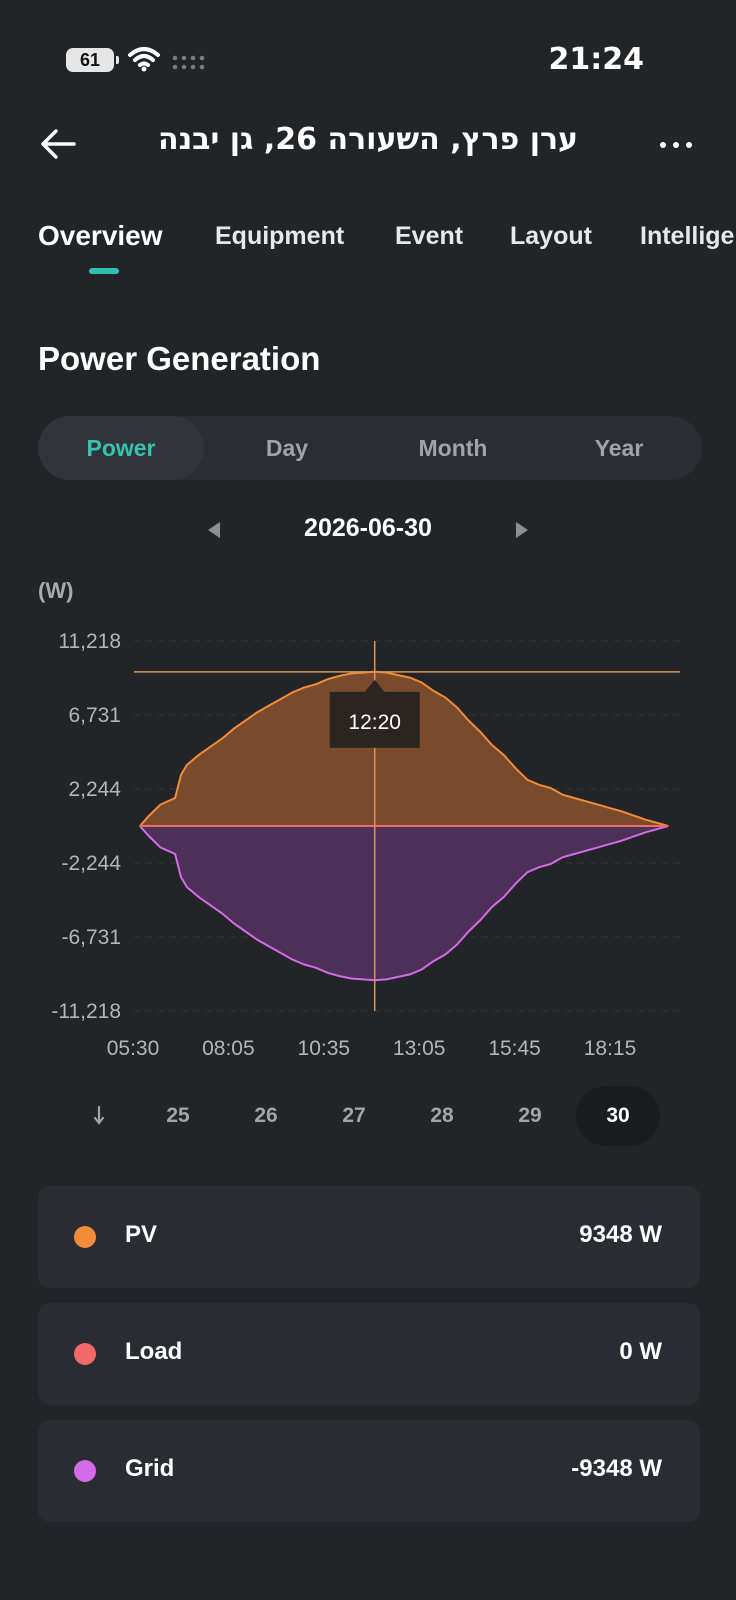 Image resolution: width=736 pixels, height=1600 pixels. Describe the element at coordinates (369, 1354) in the screenshot. I see `legend-card-load: Load 0 W` at that location.